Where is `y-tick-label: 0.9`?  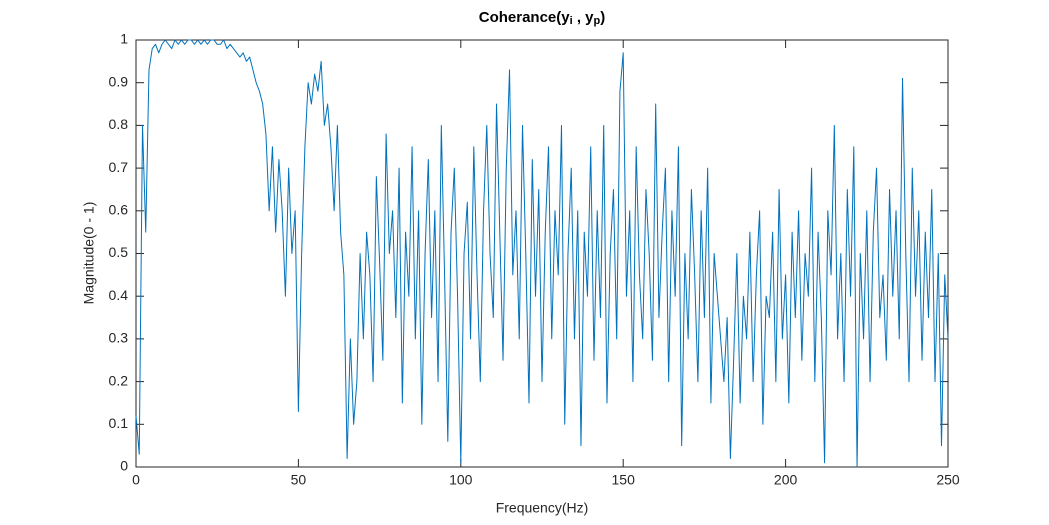 y-tick-label: 0.9 is located at coordinates (119, 81).